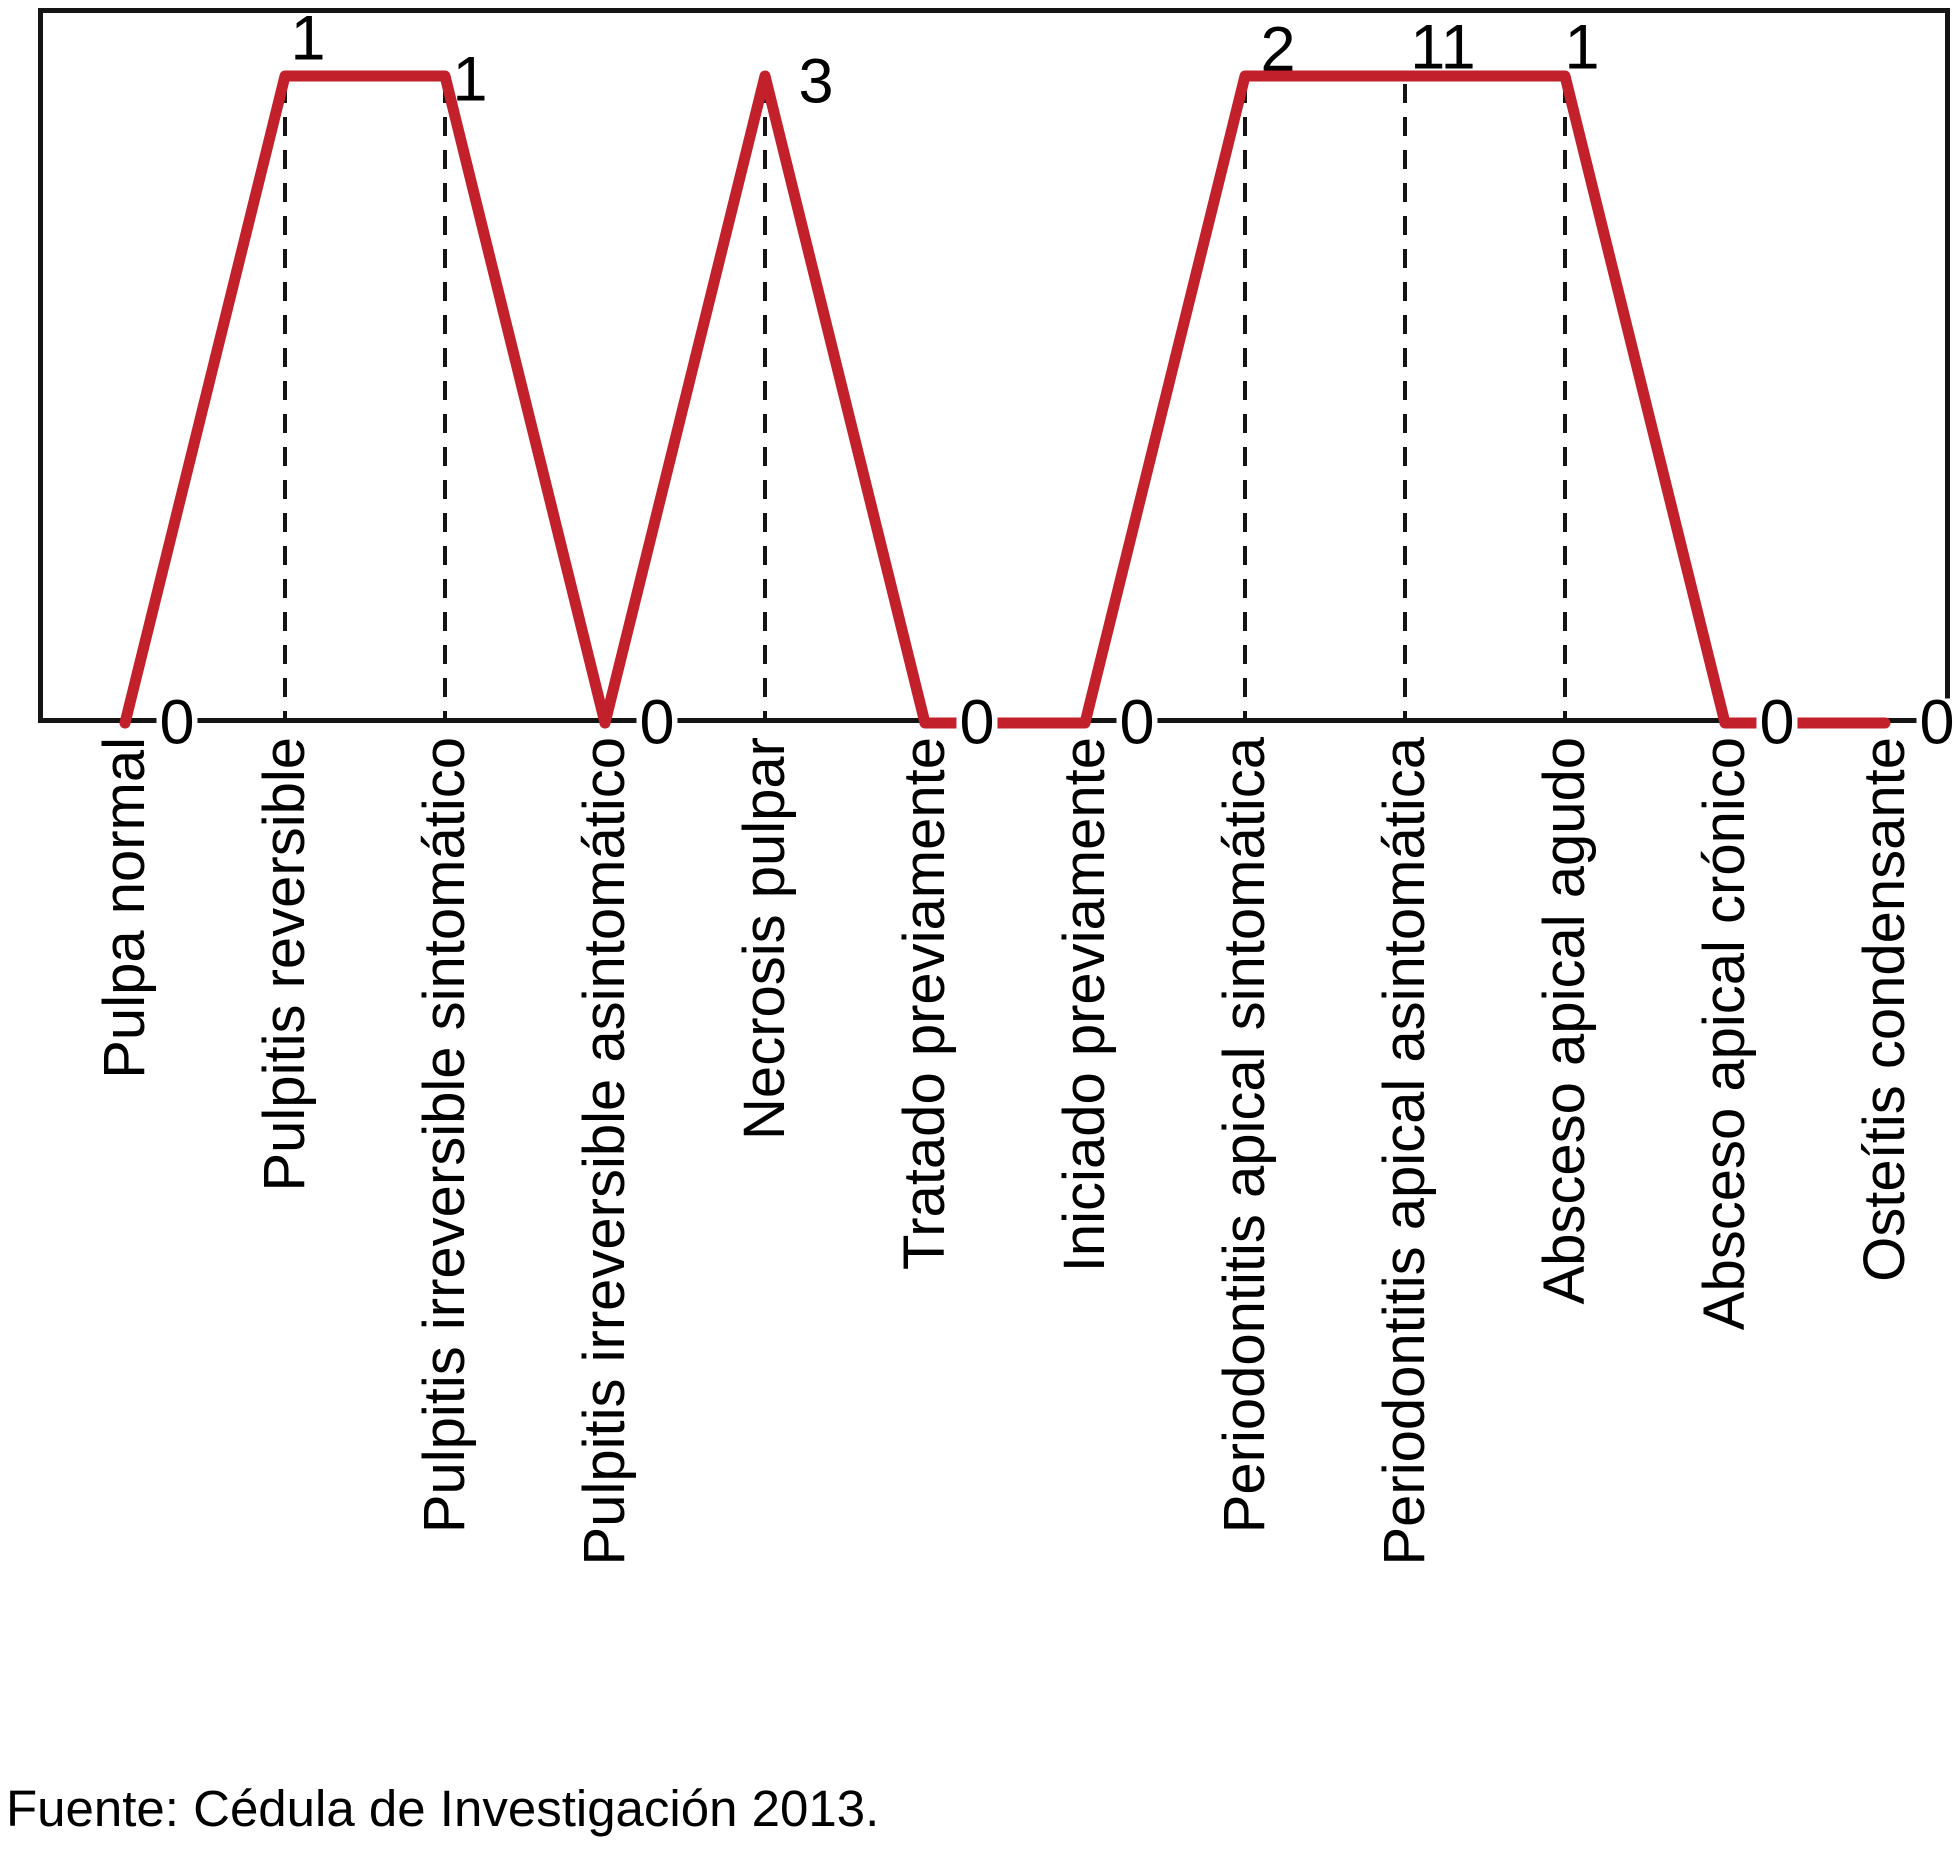 The height and width of the screenshot is (1857, 1957). What do you see at coordinates (124, 908) in the screenshot?
I see `category-label: Pulpa normal` at bounding box center [124, 908].